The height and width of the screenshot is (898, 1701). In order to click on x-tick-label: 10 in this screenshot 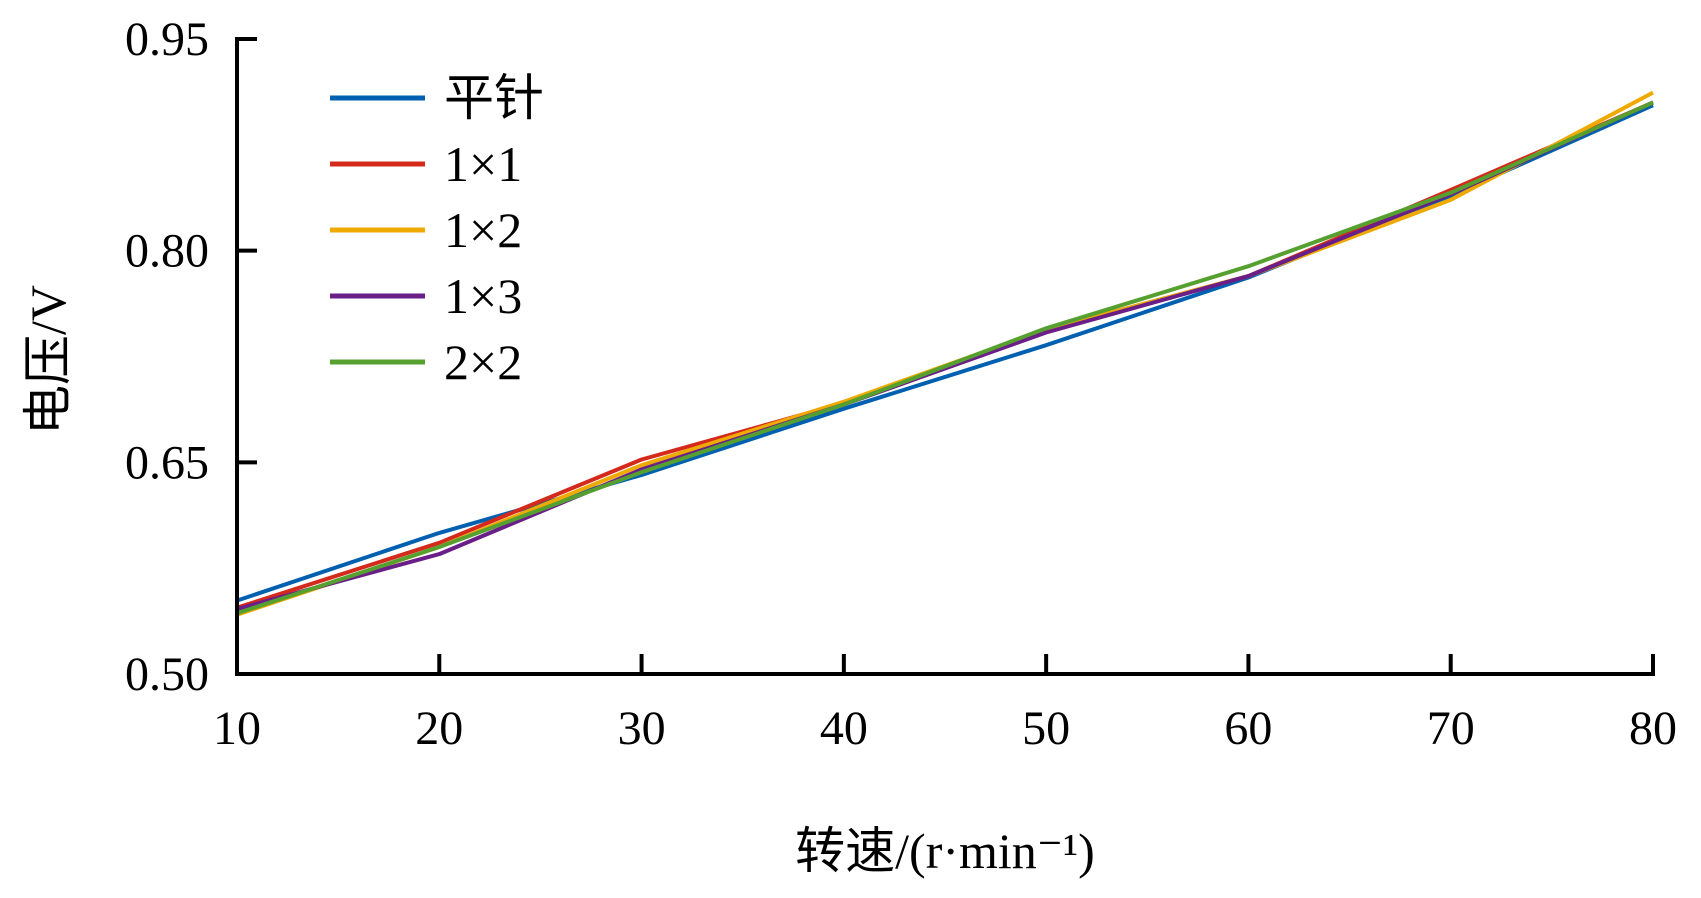, I will do `click(237, 728)`.